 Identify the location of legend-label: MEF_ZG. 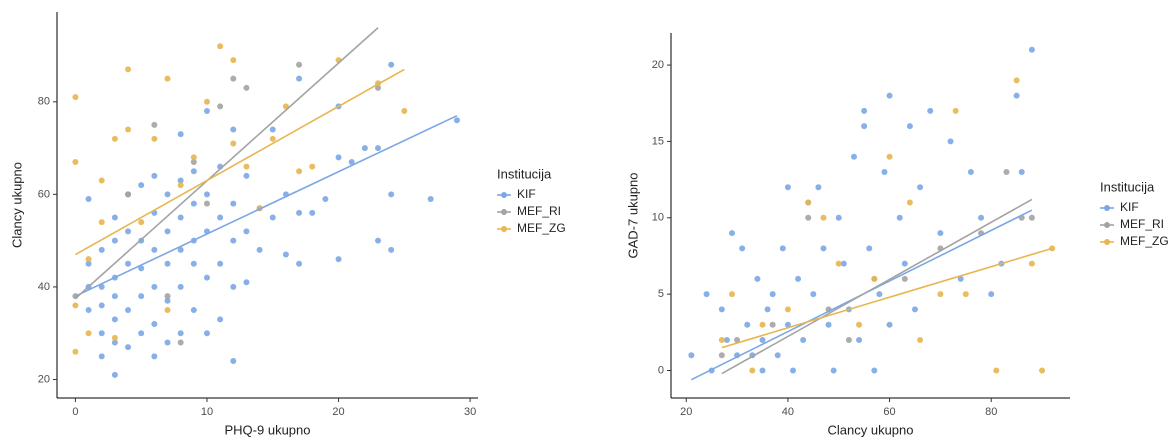
(541, 228).